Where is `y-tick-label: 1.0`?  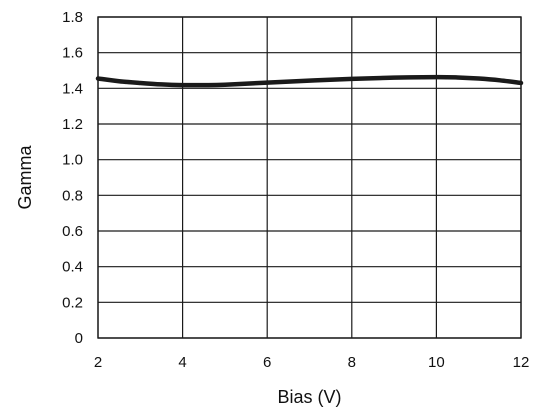 y-tick-label: 1.0 is located at coordinates (72, 160).